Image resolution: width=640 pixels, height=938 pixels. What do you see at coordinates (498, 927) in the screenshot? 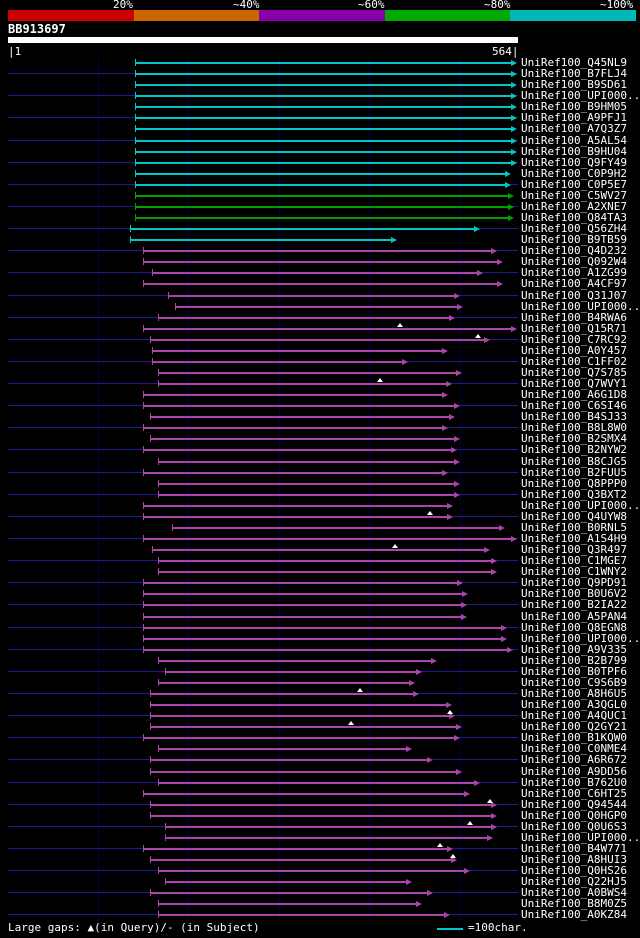
I see `legend-scale-text: =100char.` at bounding box center [498, 927].